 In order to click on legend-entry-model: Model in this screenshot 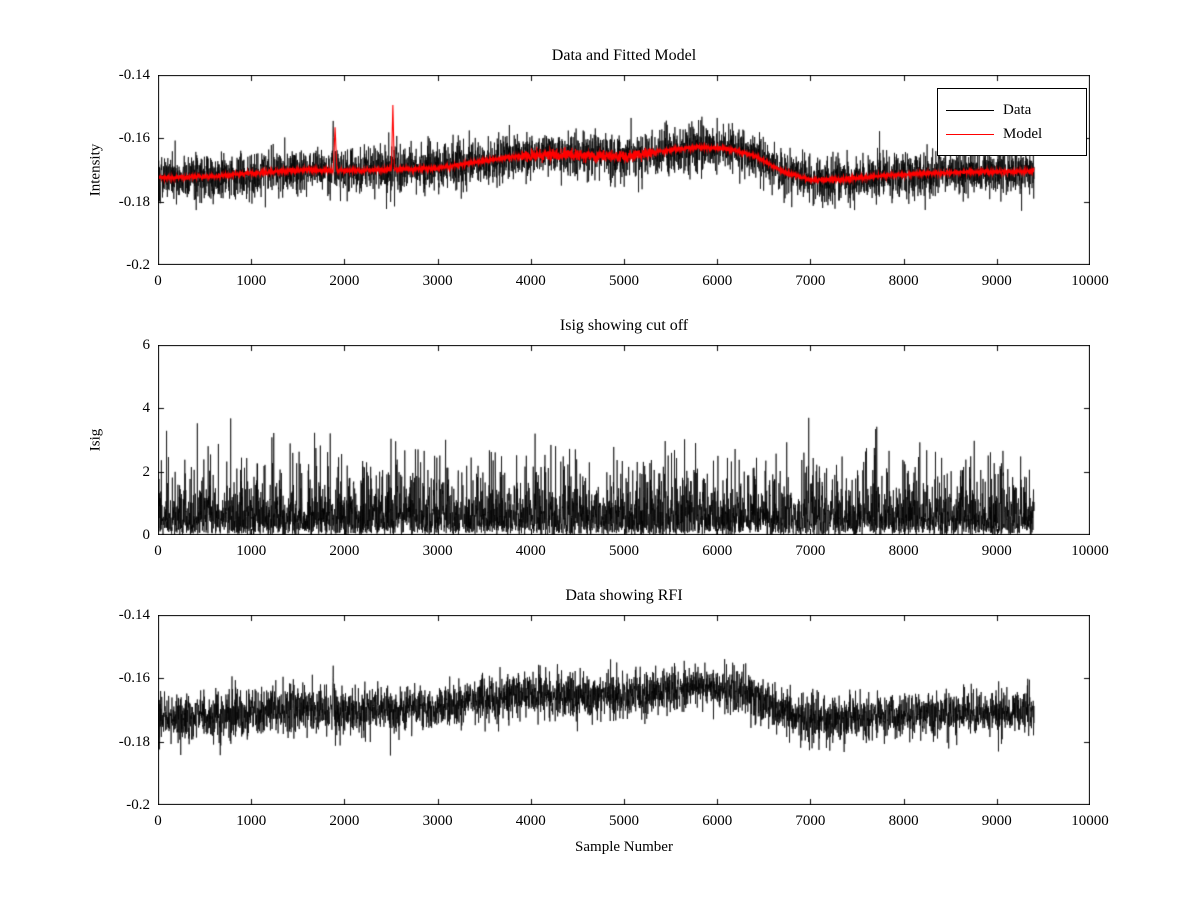, I will do `click(1012, 134)`.